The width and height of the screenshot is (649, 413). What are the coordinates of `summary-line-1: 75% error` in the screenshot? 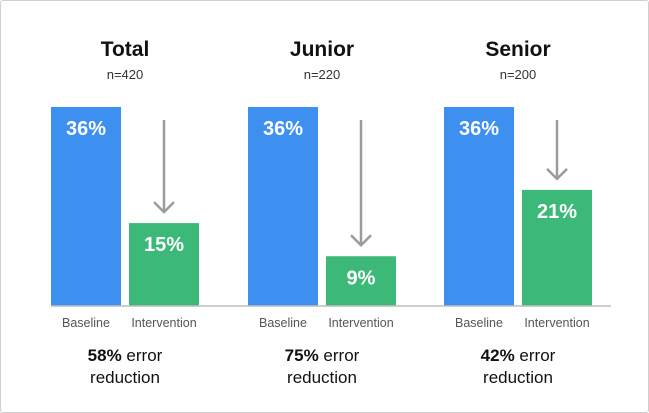 It's located at (322, 355).